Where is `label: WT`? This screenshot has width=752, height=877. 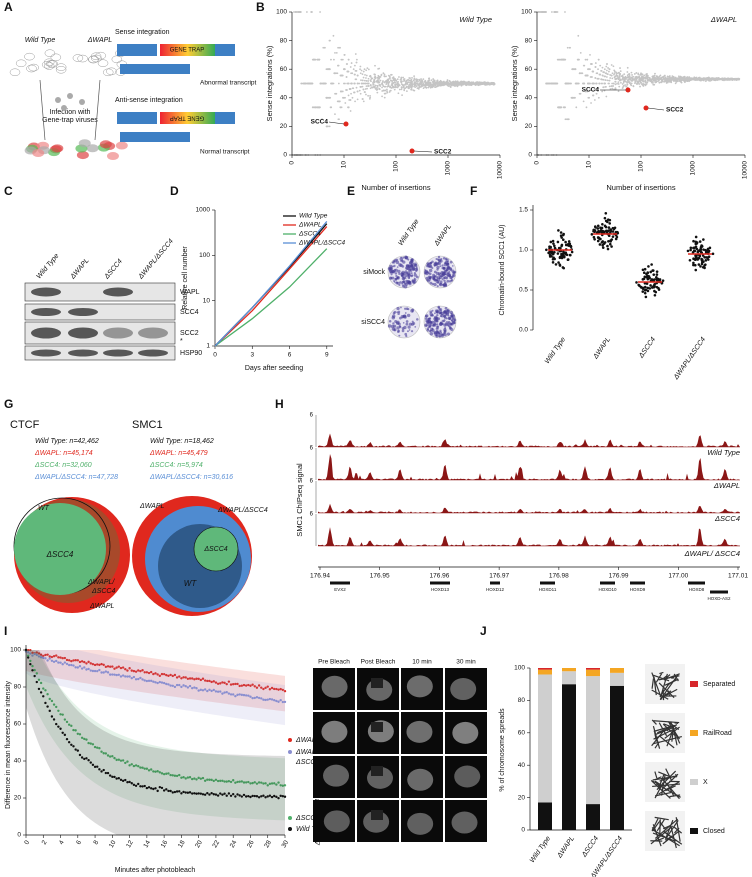
label: WT is located at coordinates (191, 583).